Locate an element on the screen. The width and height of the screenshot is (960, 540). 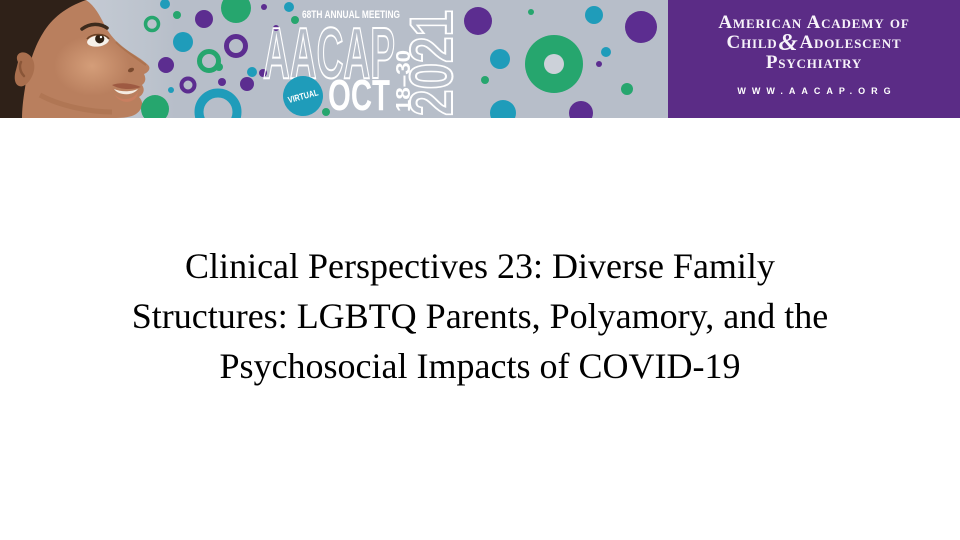
month-label: OCT is located at coordinates (359, 94).